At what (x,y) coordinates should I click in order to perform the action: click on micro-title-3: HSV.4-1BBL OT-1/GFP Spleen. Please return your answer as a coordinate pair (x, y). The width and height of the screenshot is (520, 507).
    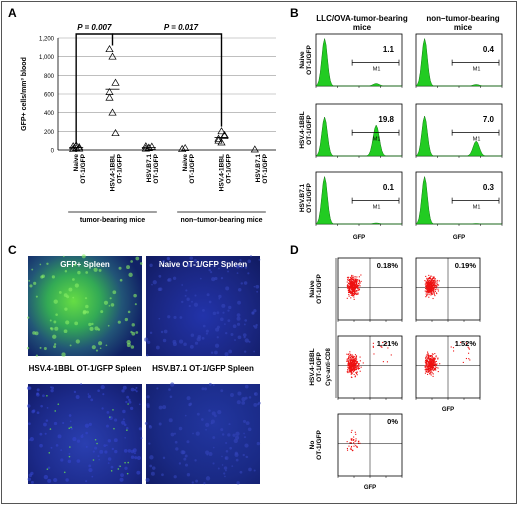
    Looking at the image, I should click on (85, 368).